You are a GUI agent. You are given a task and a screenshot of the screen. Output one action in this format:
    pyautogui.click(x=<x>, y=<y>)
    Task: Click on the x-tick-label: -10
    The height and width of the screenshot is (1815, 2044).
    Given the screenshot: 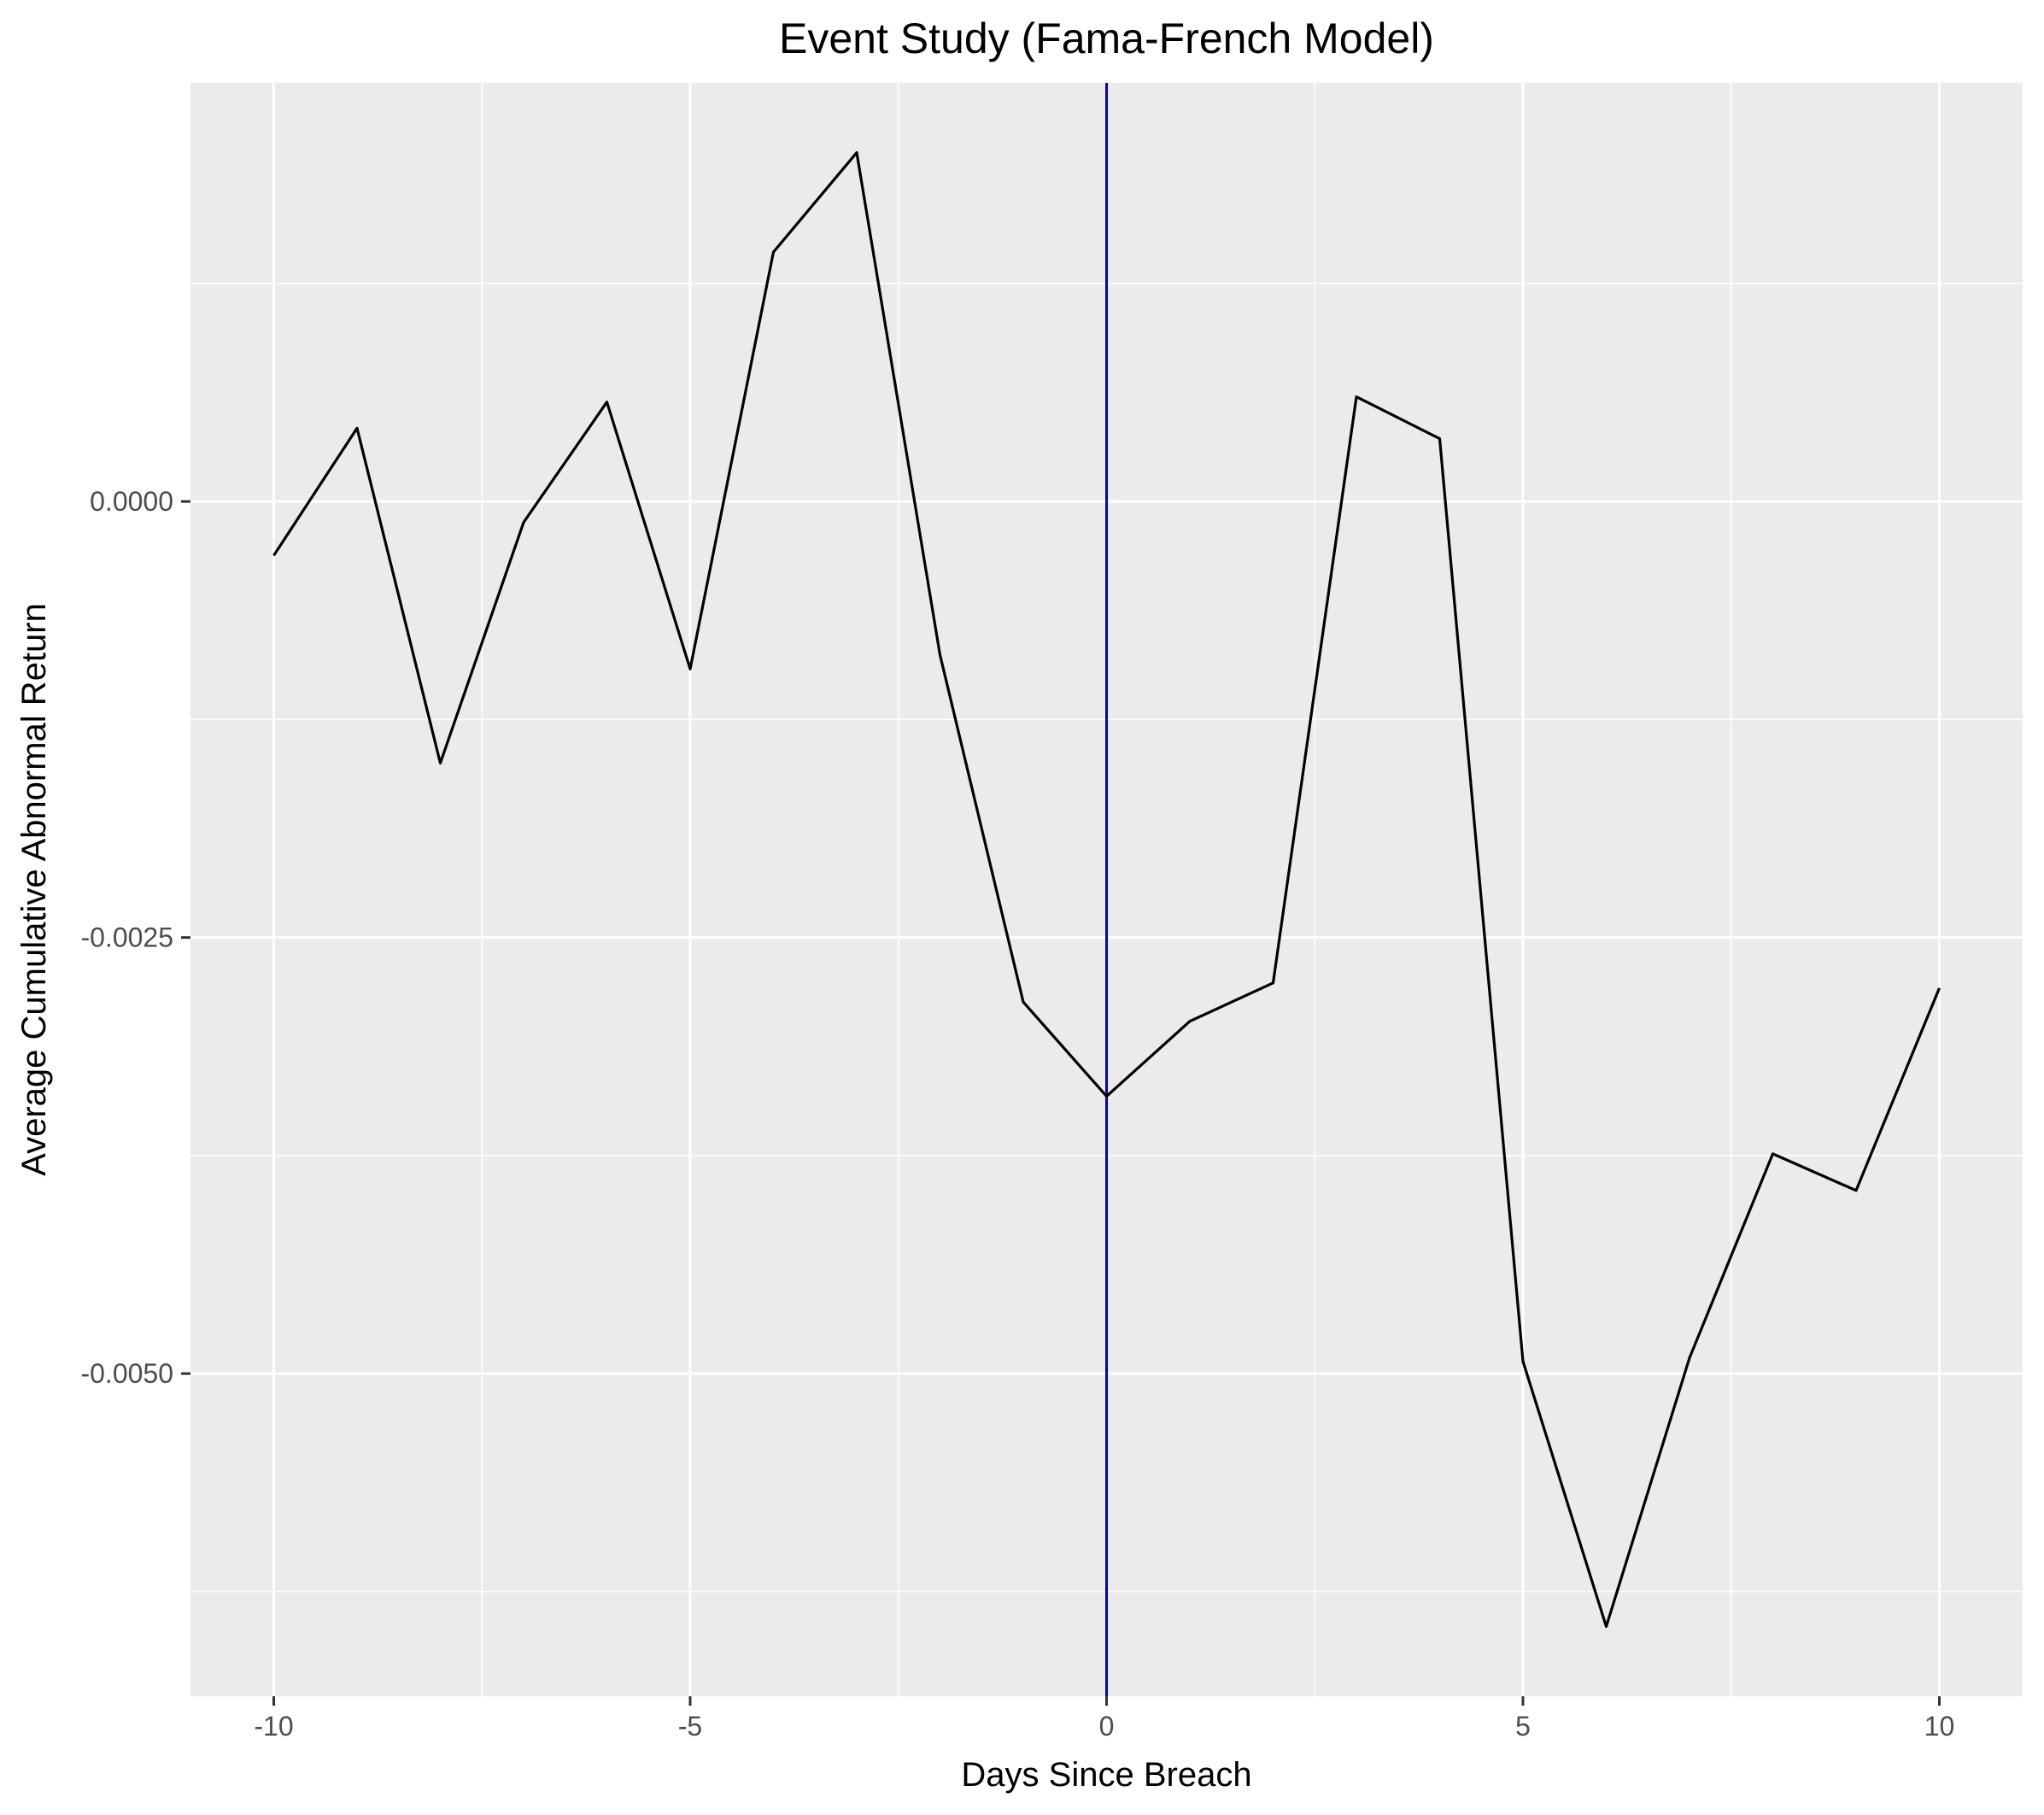 What is the action you would take?
    pyautogui.click(x=273, y=1726)
    